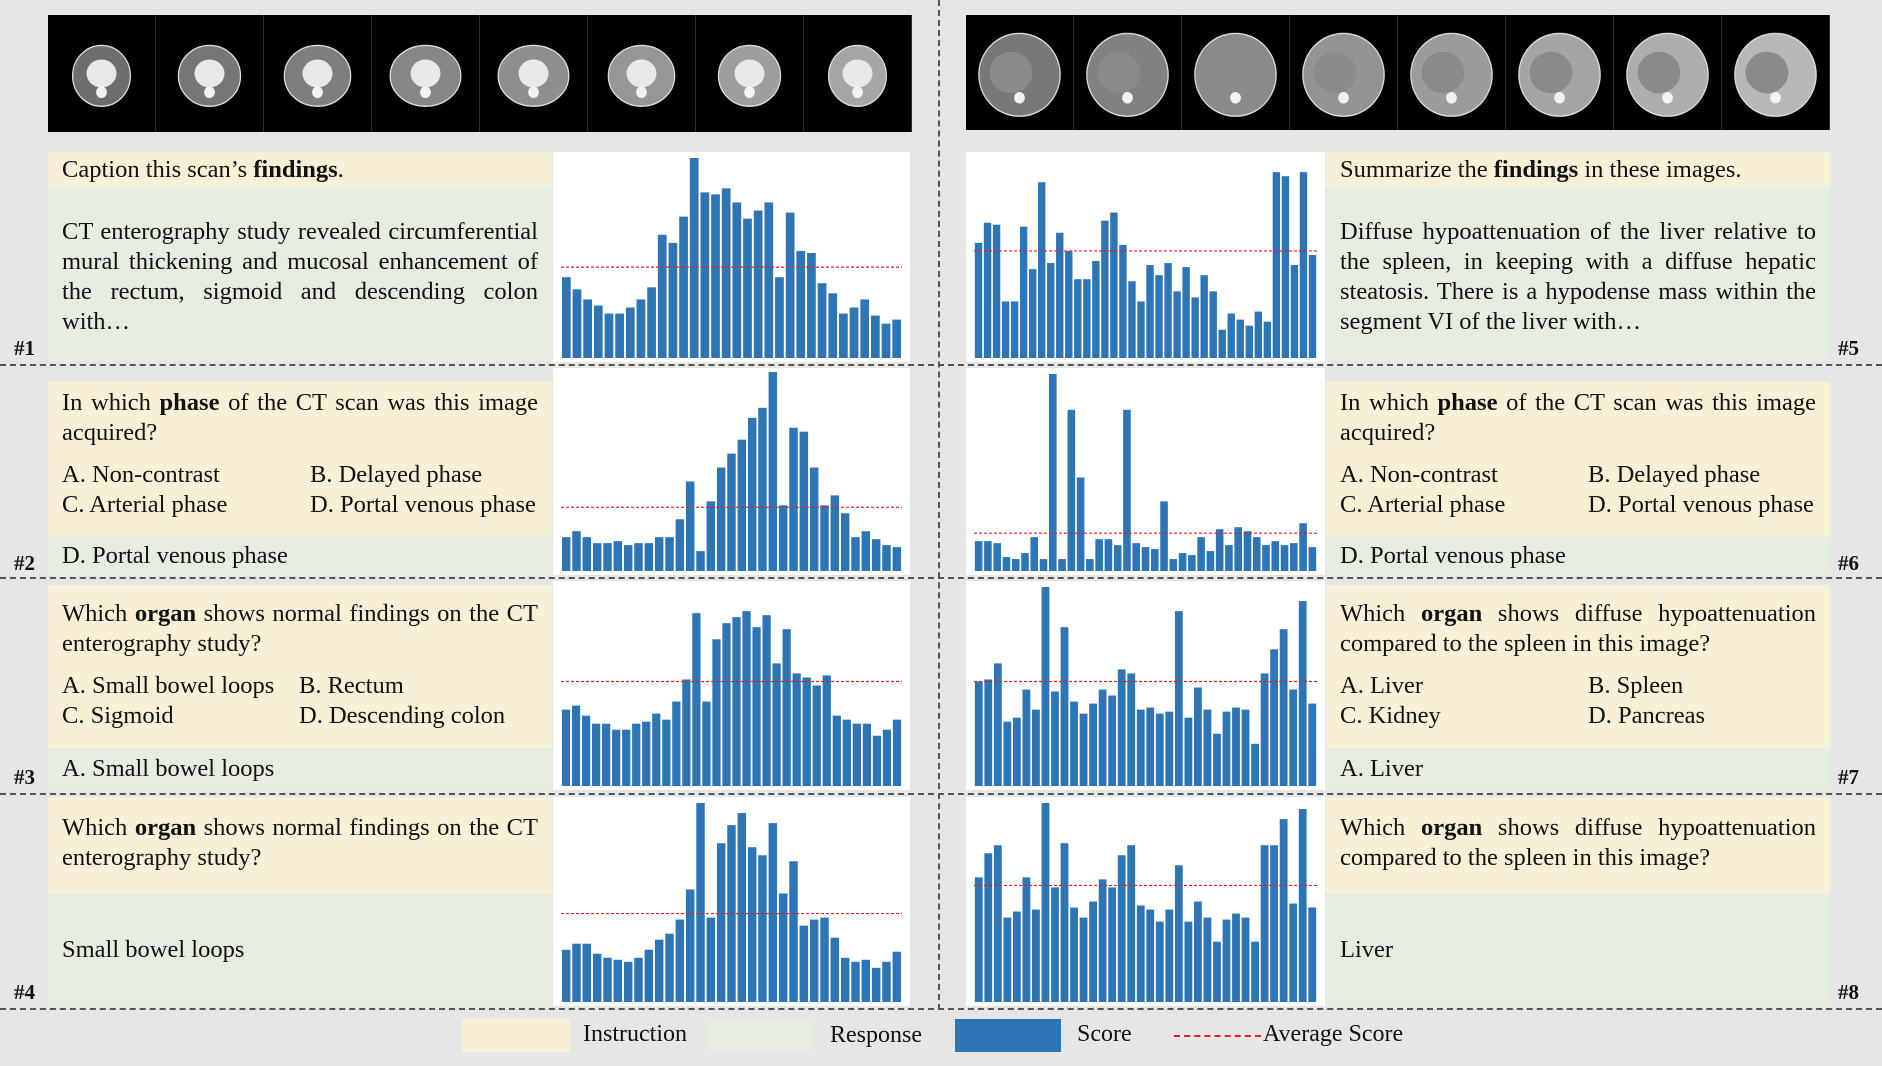  Describe the element at coordinates (1578, 950) in the screenshot. I see `response-8: Liver` at that location.